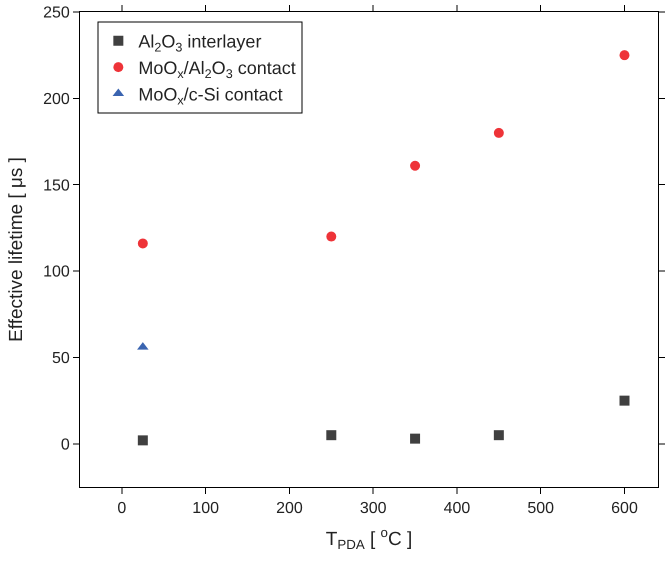 This screenshot has height=567, width=669. I want to click on legend-label: MoO$_{x}$/Al$_{2}$O$_{3}$ contact, so click(217, 69).